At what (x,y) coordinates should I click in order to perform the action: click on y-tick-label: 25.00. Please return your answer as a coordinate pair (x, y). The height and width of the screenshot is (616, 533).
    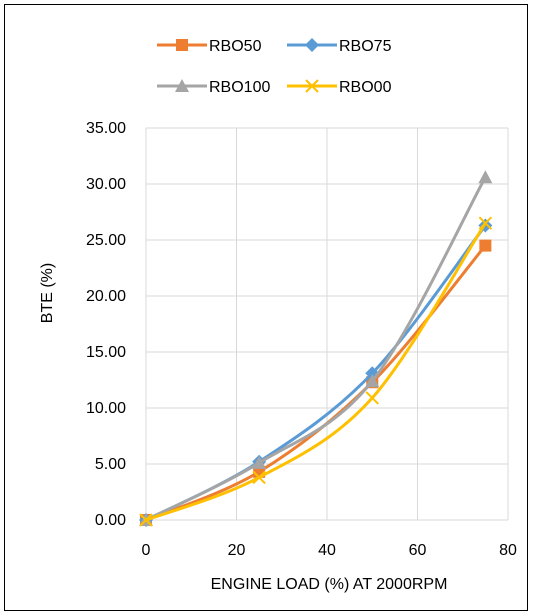
    Looking at the image, I should click on (106, 240).